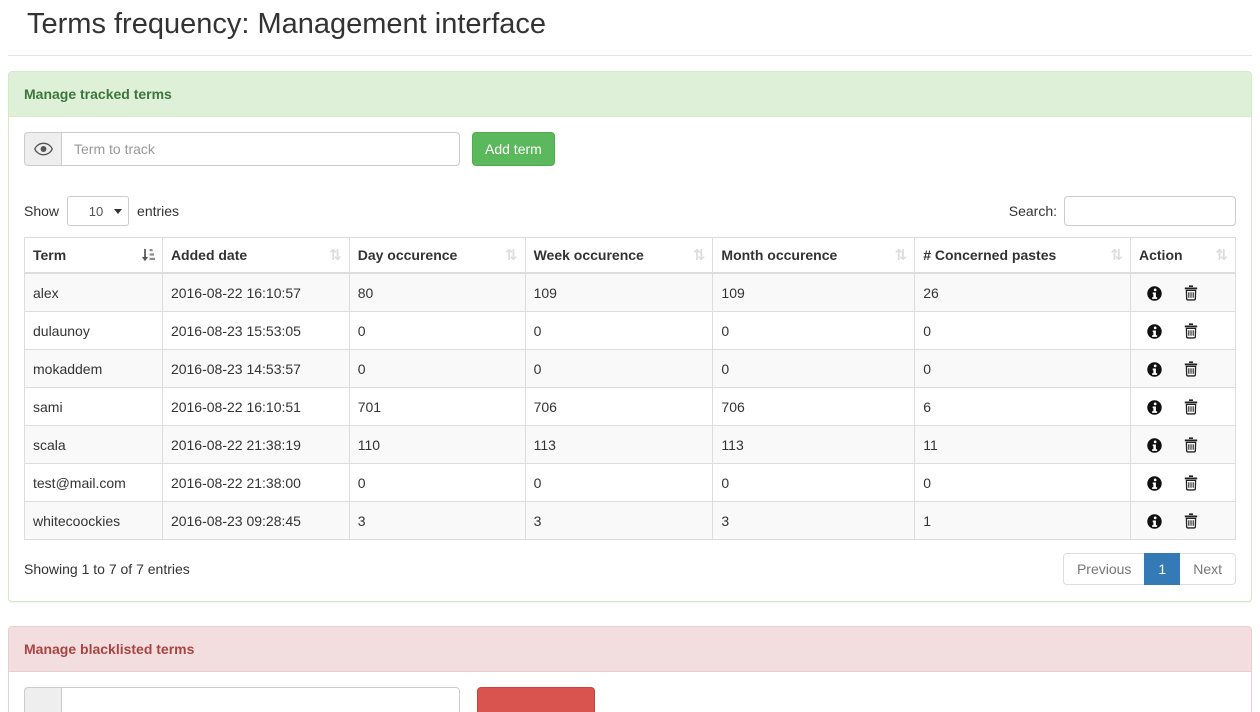 The height and width of the screenshot is (712, 1260). I want to click on table-info: Showing 1 to 7 of 7 entries, so click(107, 569).